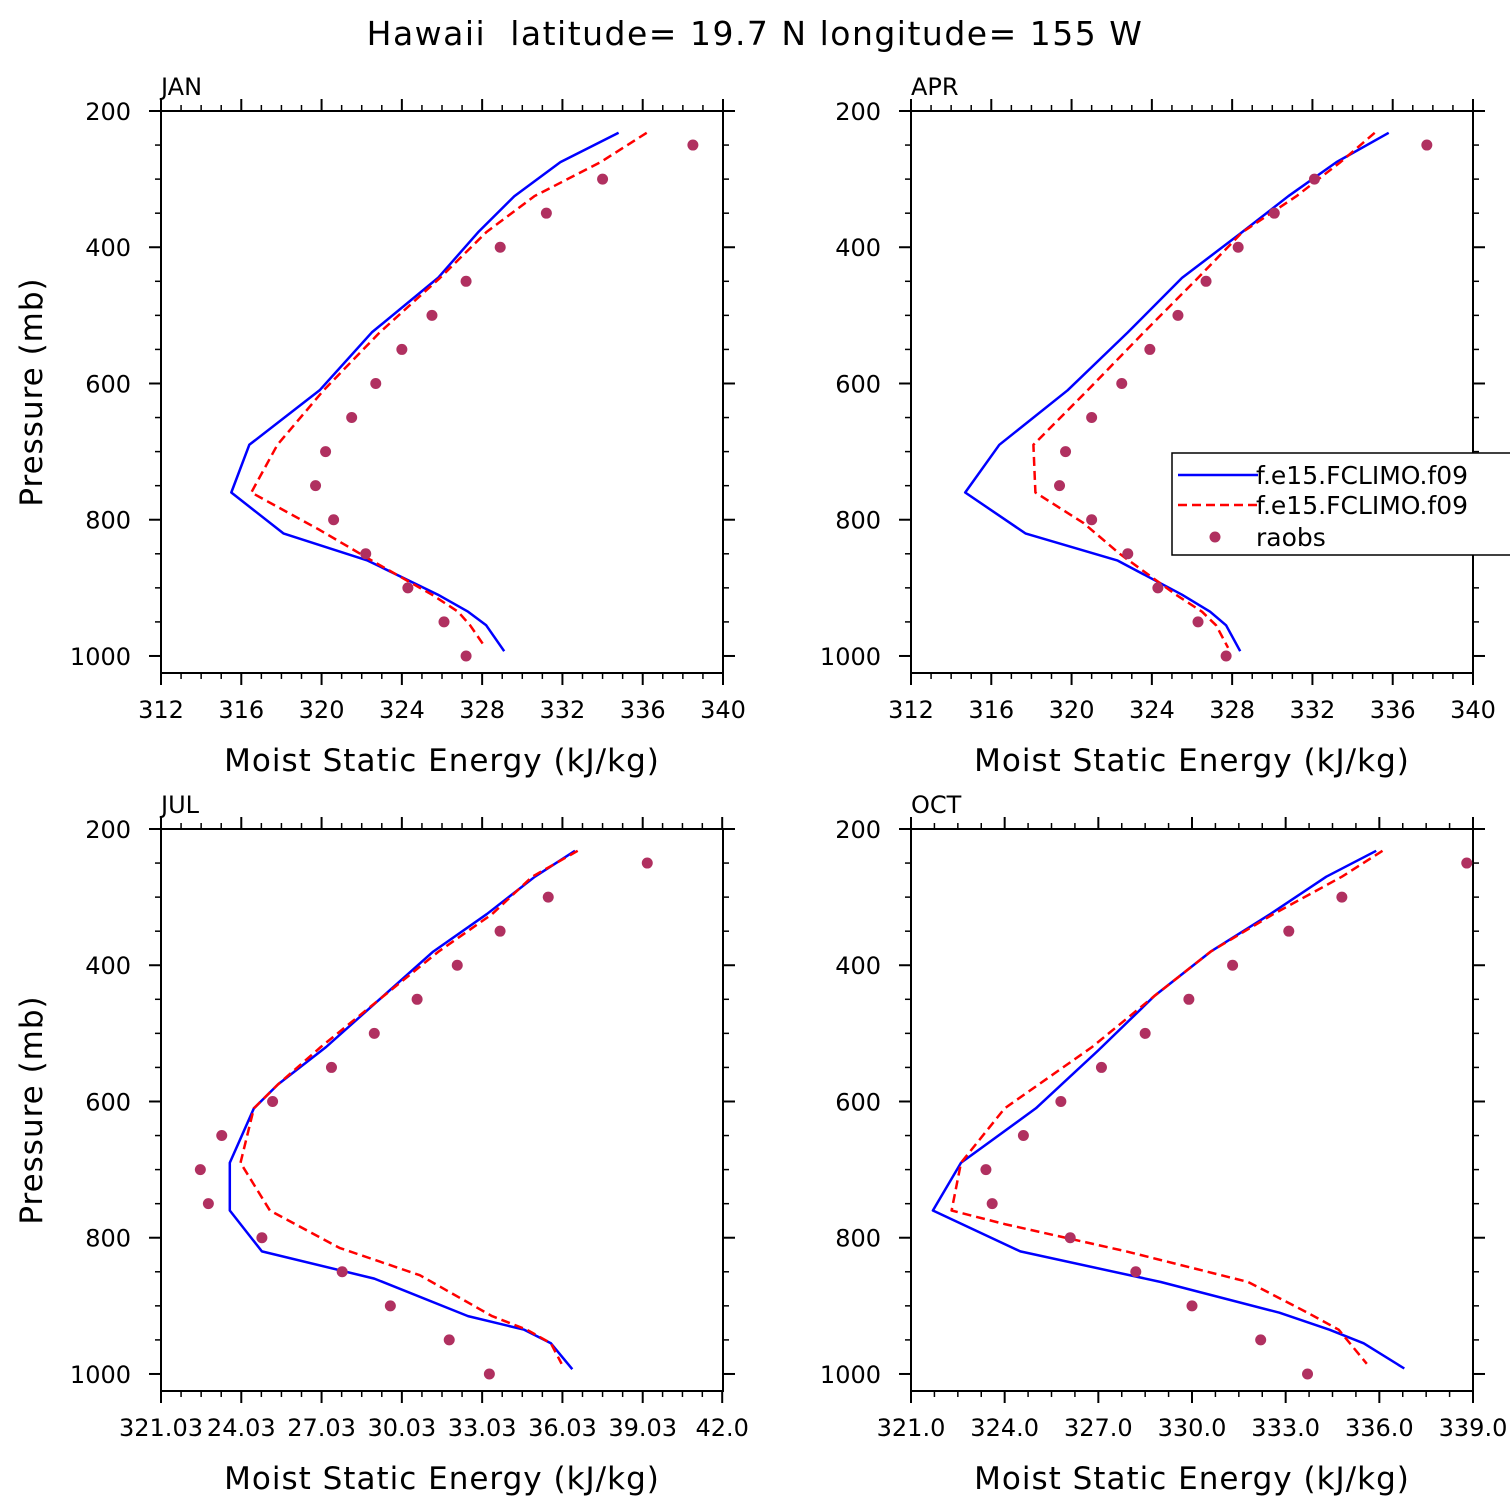  Describe the element at coordinates (161, 710) in the screenshot. I see `x-tick-label: 312` at that location.